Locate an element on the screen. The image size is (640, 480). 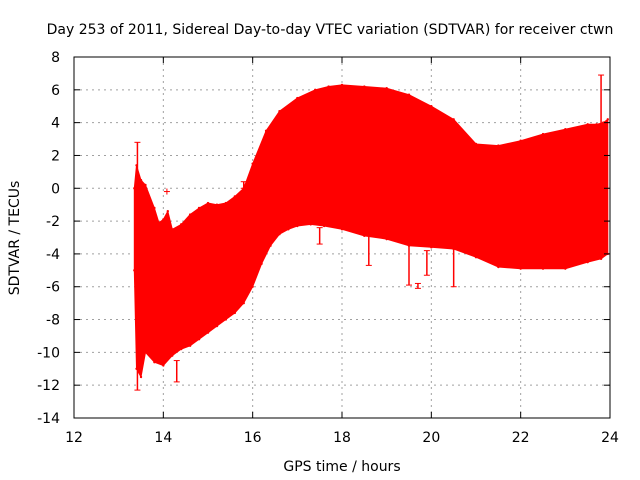
y-tick-label: 2 is located at coordinates (55, 156).